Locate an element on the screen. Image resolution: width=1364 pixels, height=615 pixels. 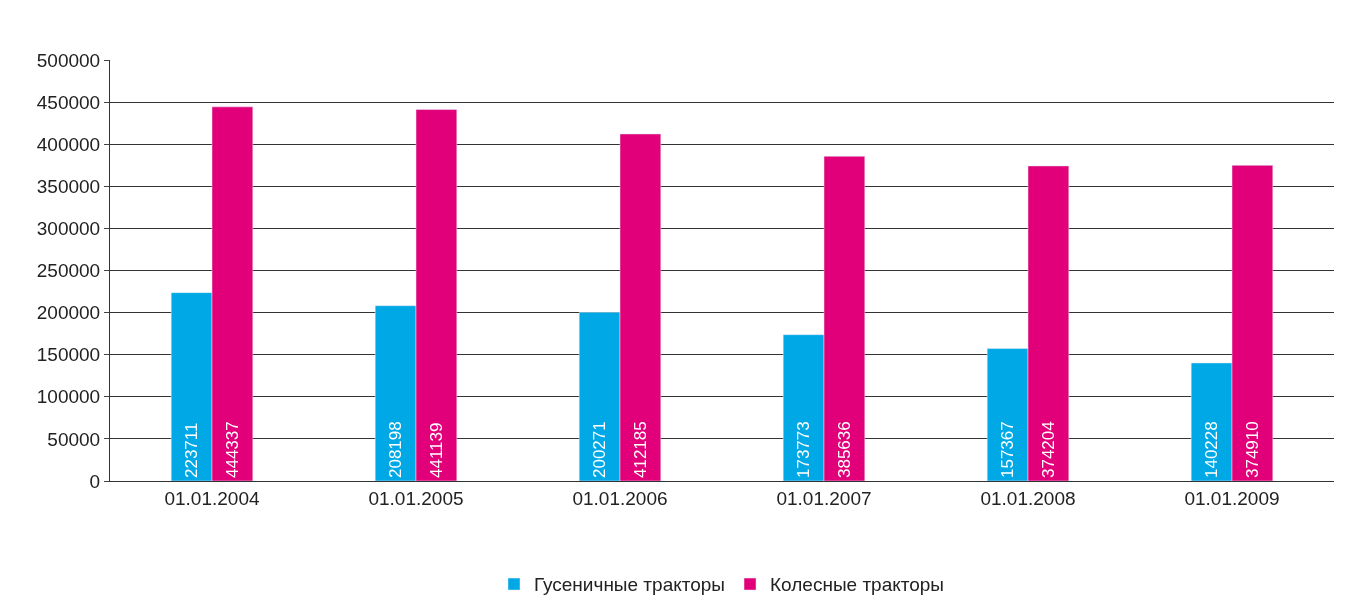
y-tick-label: 200000 is located at coordinates (68, 313).